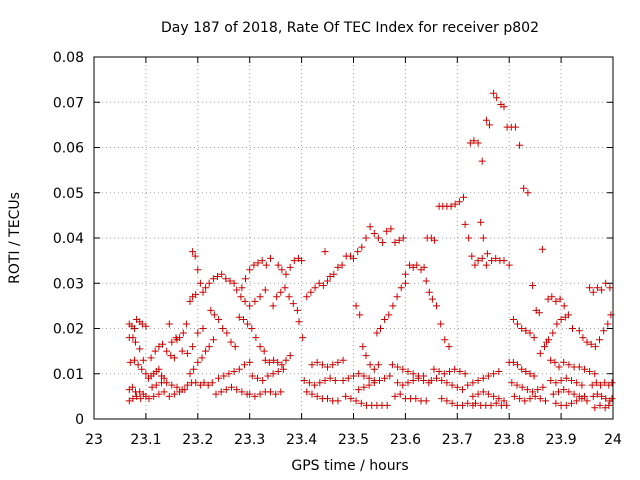 The width and height of the screenshot is (640, 480). What do you see at coordinates (68, 284) in the screenshot?
I see `y-tick-label: 0.03` at bounding box center [68, 284].